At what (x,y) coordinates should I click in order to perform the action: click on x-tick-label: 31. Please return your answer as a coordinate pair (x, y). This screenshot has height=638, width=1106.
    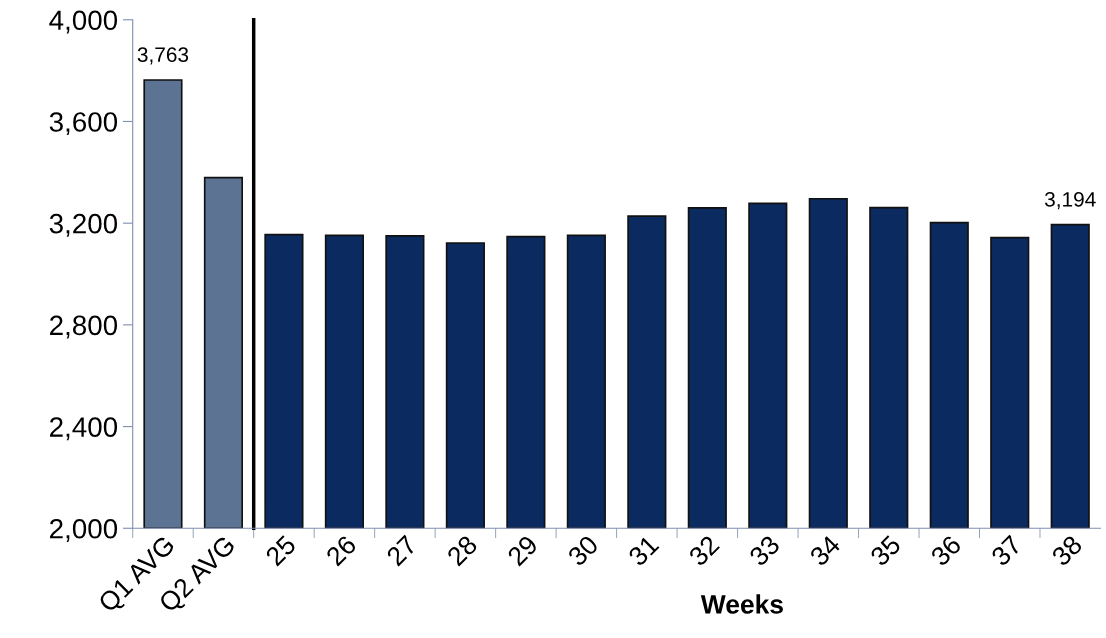
    Looking at the image, I should click on (643, 550).